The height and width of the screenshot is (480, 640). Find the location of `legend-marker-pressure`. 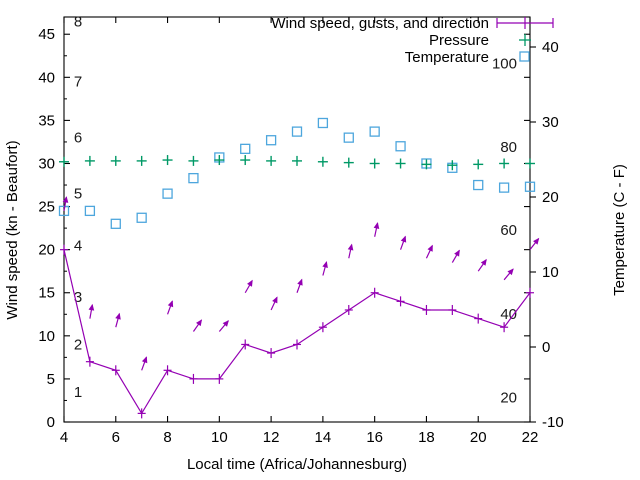

legend-marker-pressure is located at coordinates (525, 40).